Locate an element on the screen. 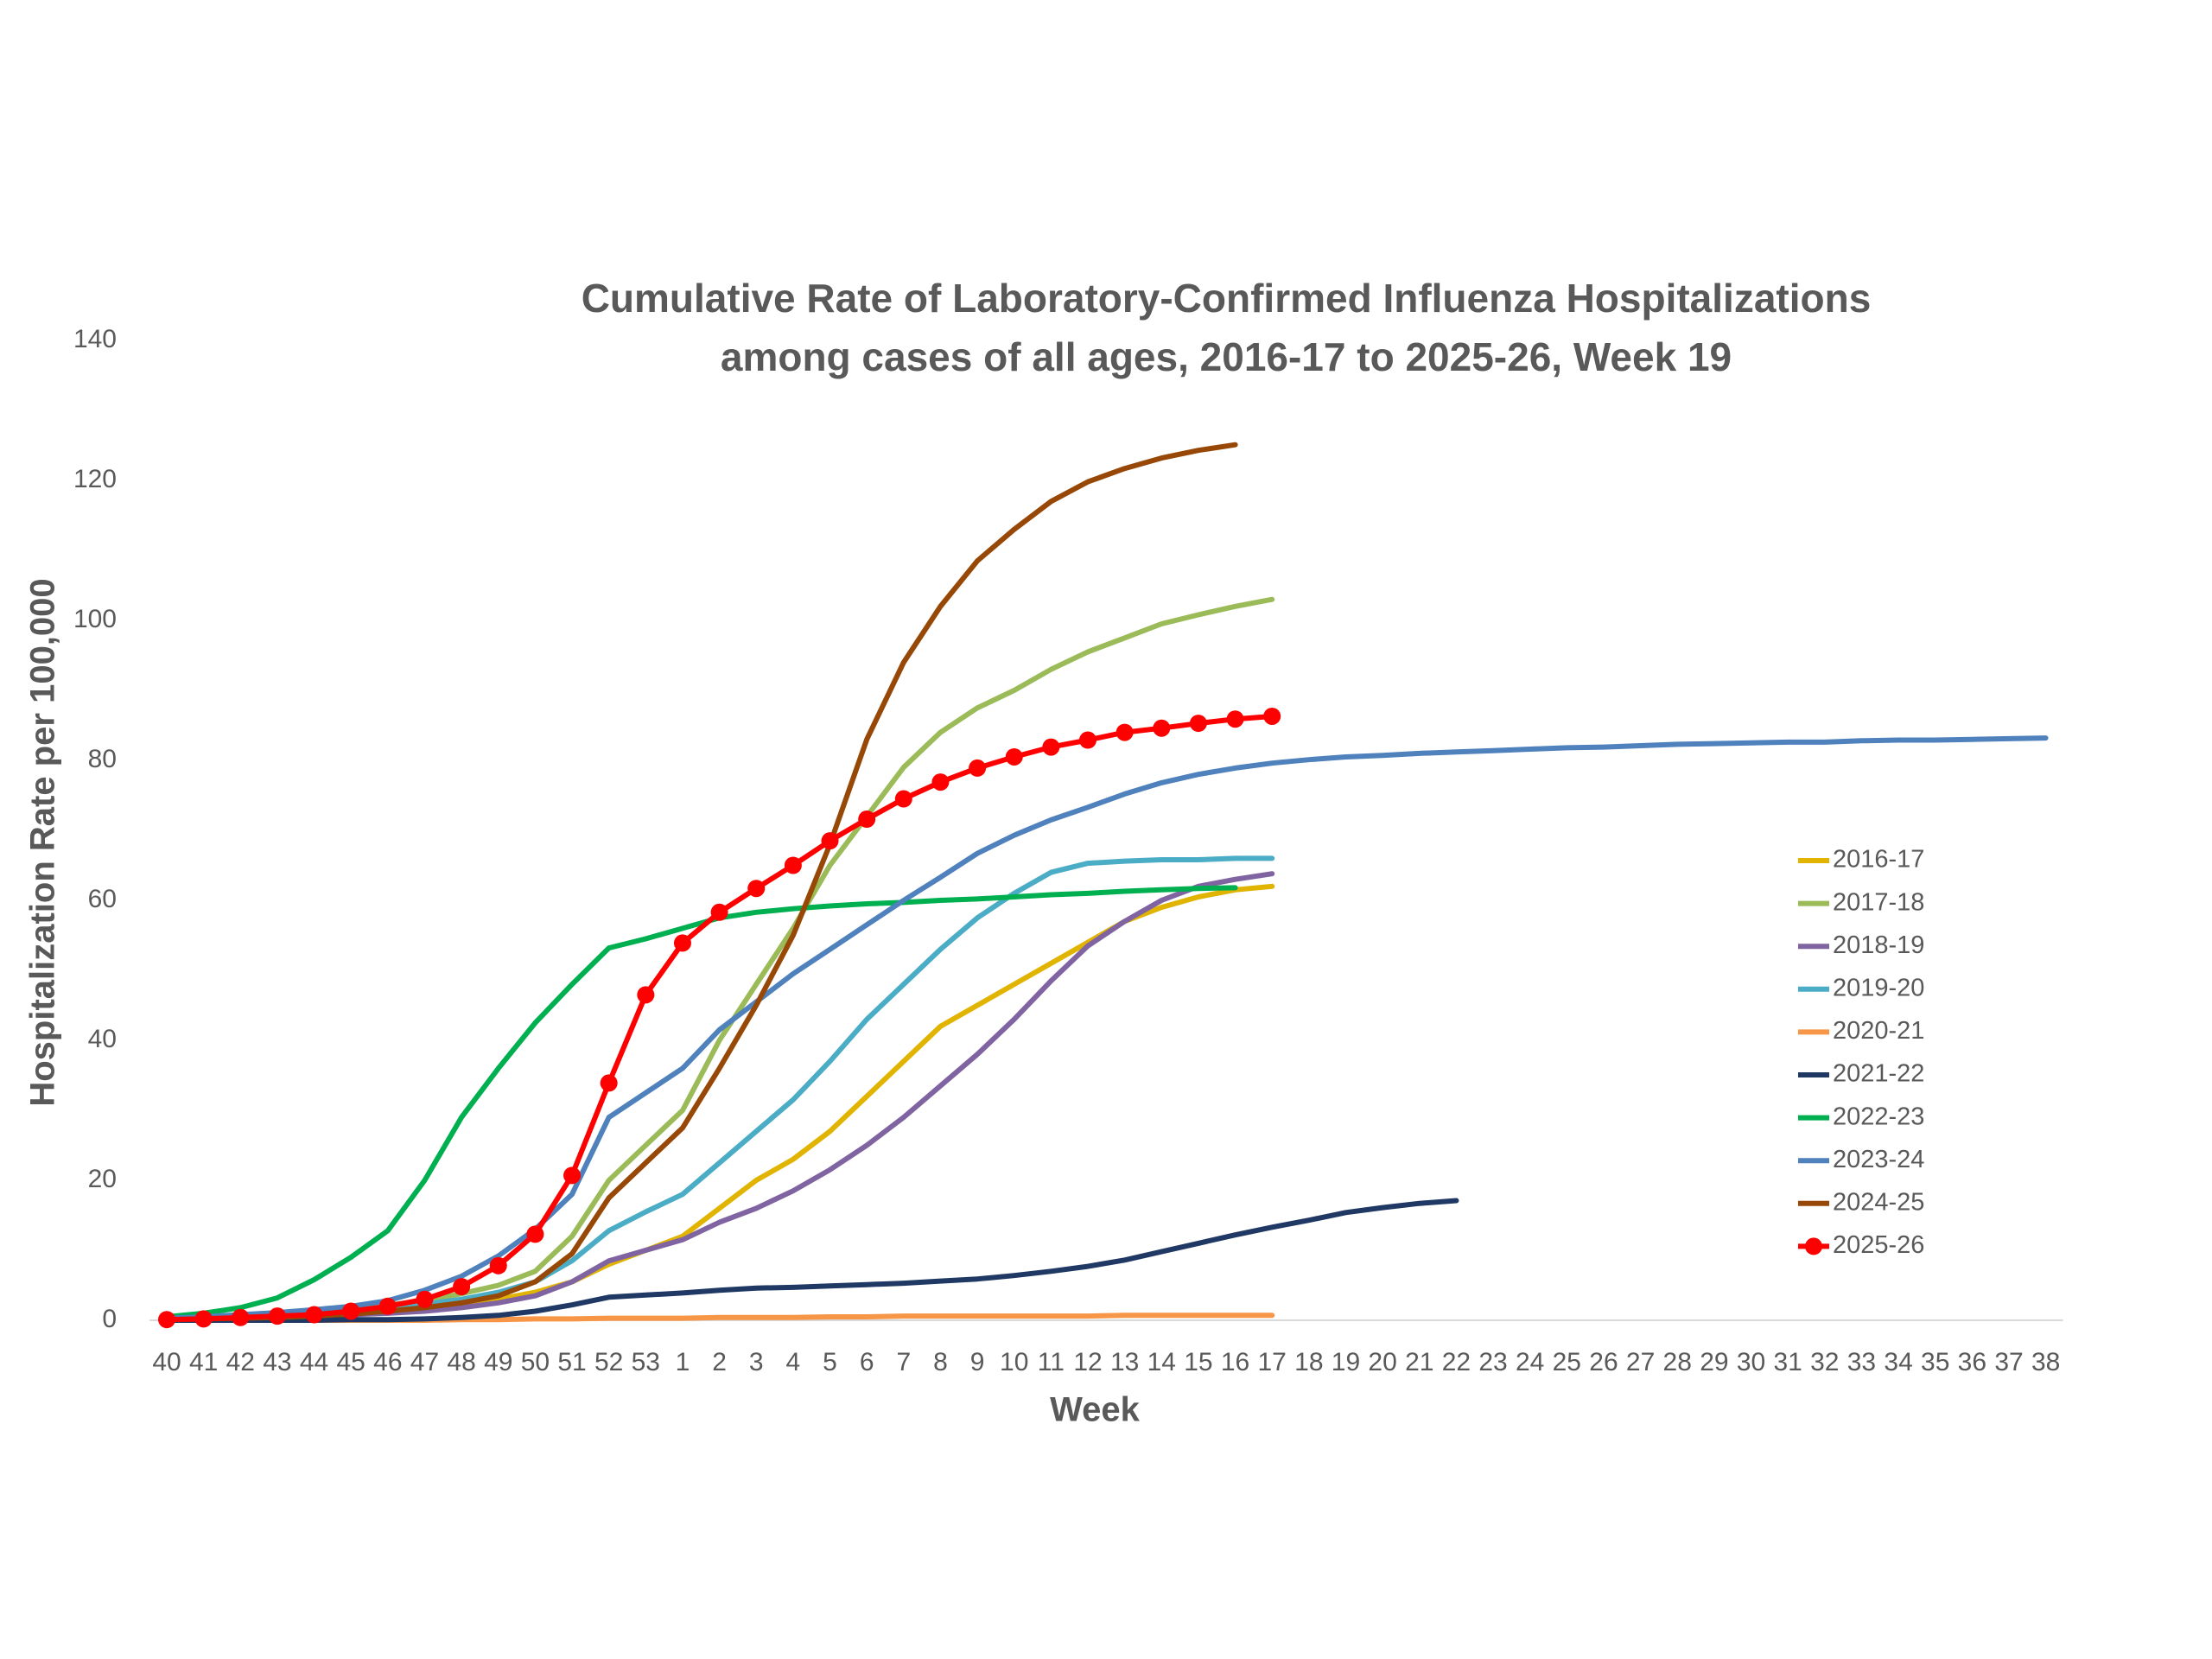 Image resolution: width=2212 pixels, height=1659 pixels. x-tick-label: 48 is located at coordinates (461, 1362).